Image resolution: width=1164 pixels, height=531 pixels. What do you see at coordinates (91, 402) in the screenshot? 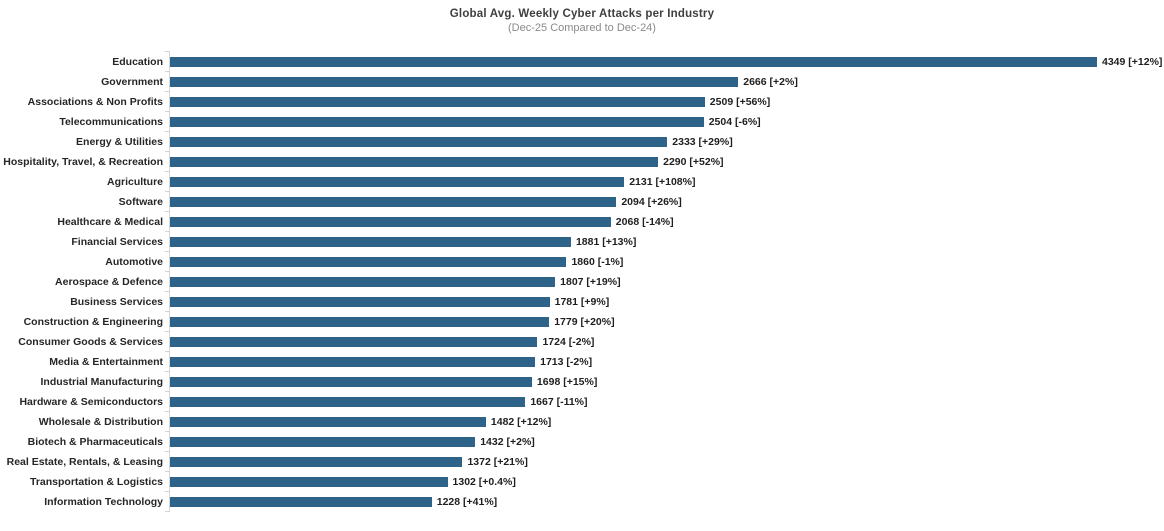
I see `category-label: Hardware & Semiconductors` at bounding box center [91, 402].